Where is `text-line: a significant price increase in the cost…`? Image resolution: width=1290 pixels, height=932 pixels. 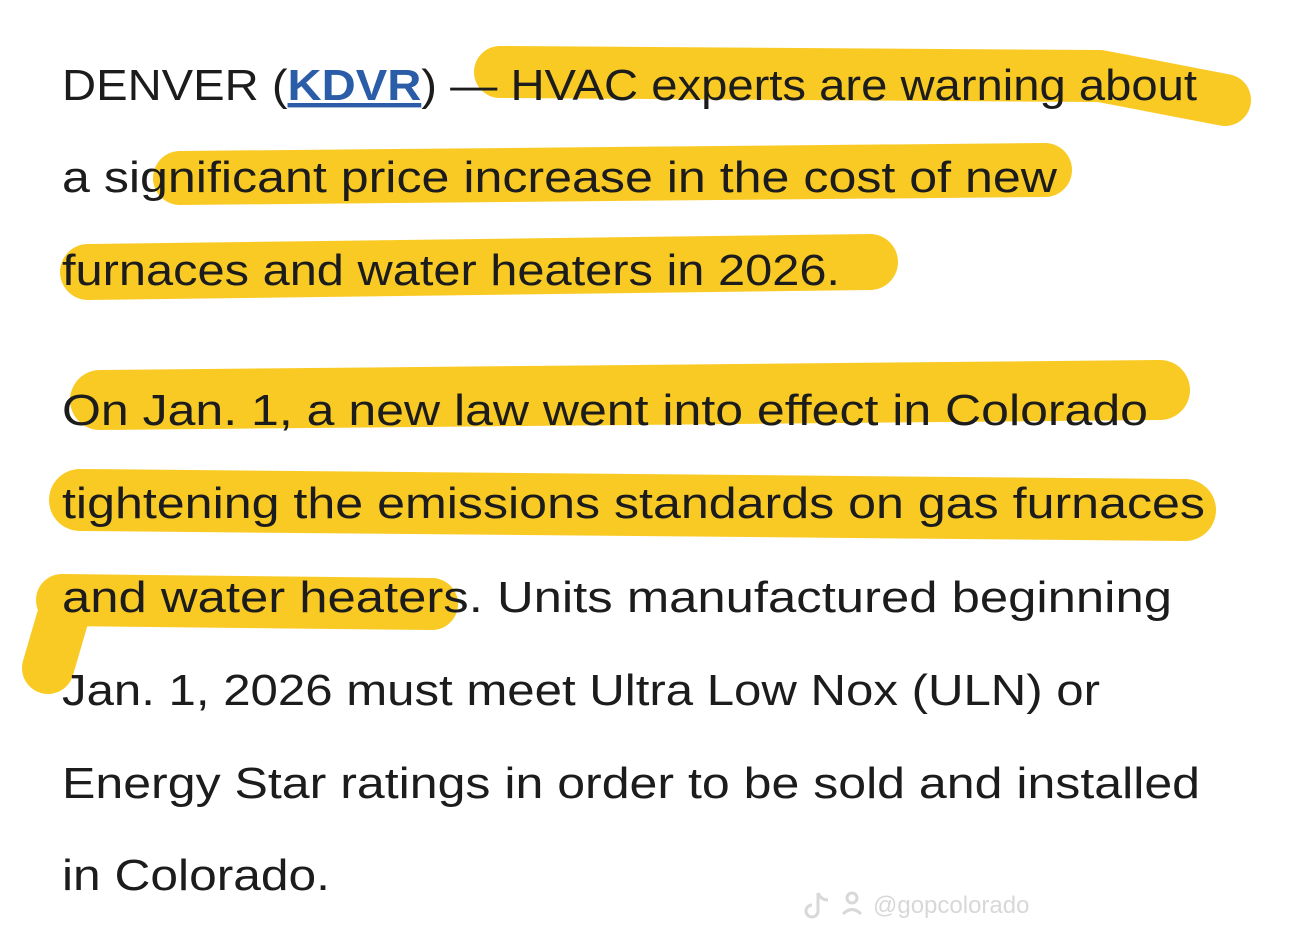
text-line: a significant price increase in the cost… is located at coordinates (559, 177).